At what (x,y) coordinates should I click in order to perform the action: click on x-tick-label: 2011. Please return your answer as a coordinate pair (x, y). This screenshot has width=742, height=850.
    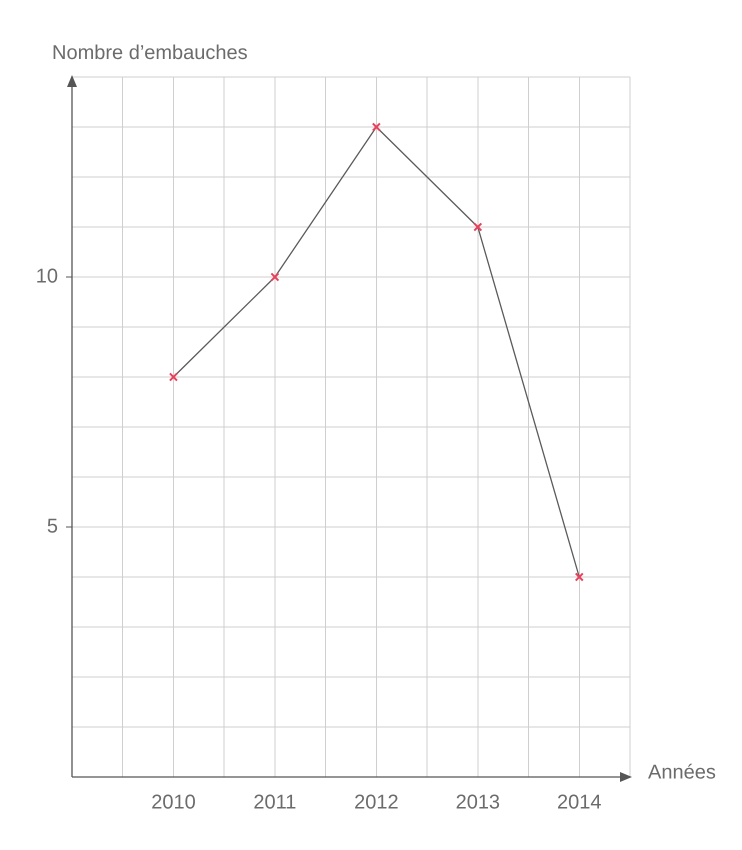
    Looking at the image, I should click on (274, 803).